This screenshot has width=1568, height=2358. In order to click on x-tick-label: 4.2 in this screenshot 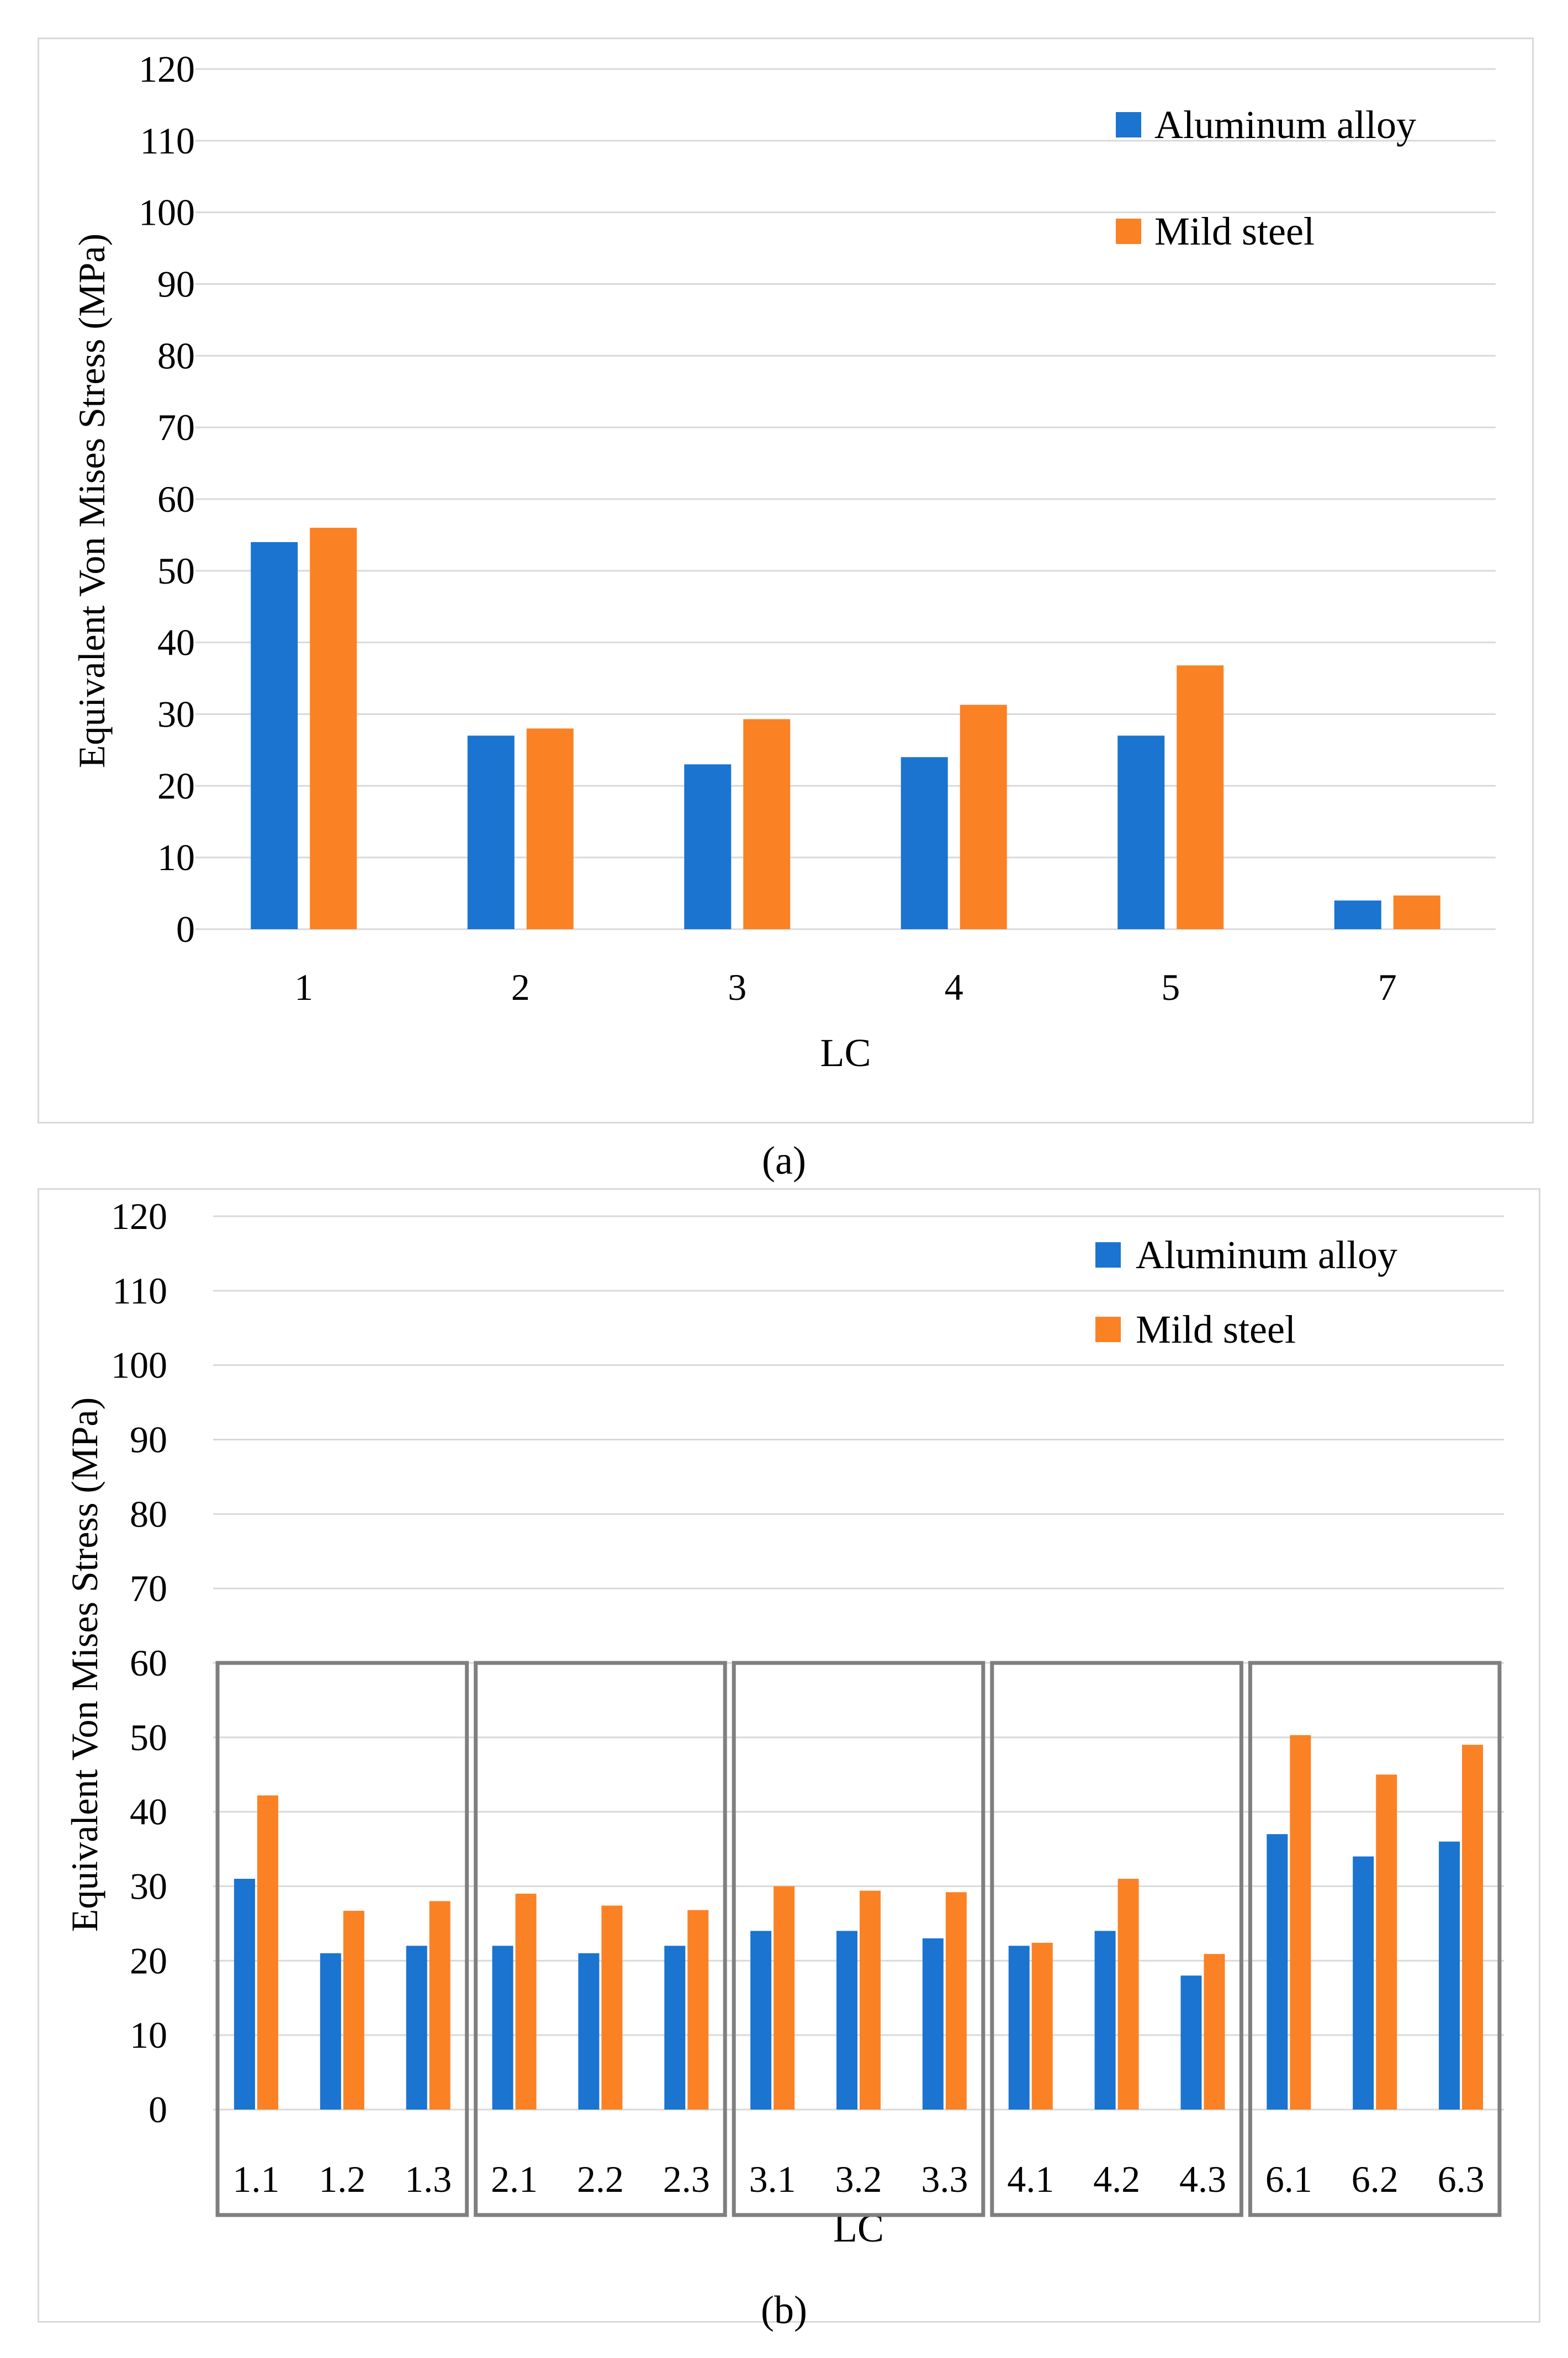, I will do `click(1116, 2179)`.